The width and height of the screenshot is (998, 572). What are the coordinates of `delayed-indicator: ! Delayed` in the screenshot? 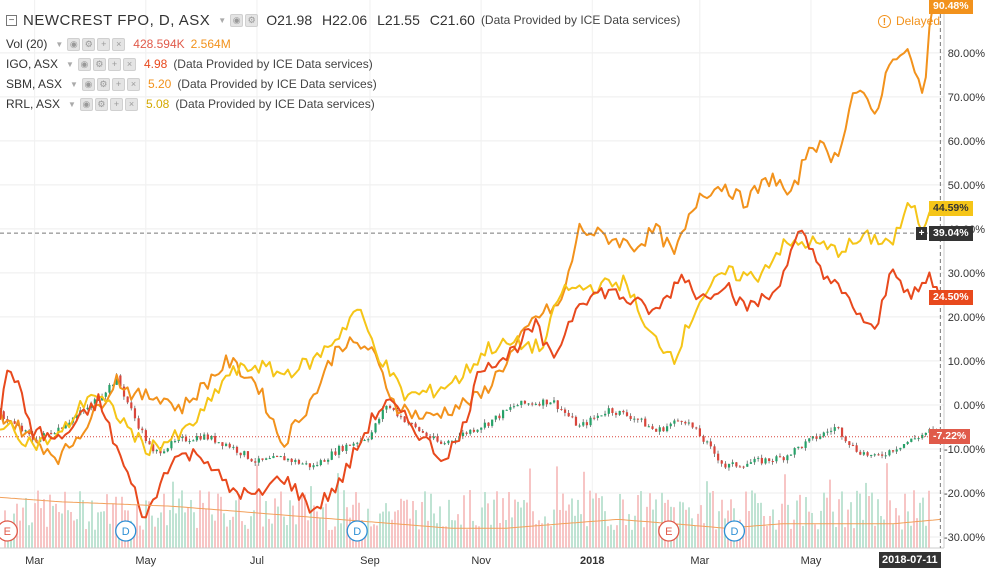 It's located at (908, 21).